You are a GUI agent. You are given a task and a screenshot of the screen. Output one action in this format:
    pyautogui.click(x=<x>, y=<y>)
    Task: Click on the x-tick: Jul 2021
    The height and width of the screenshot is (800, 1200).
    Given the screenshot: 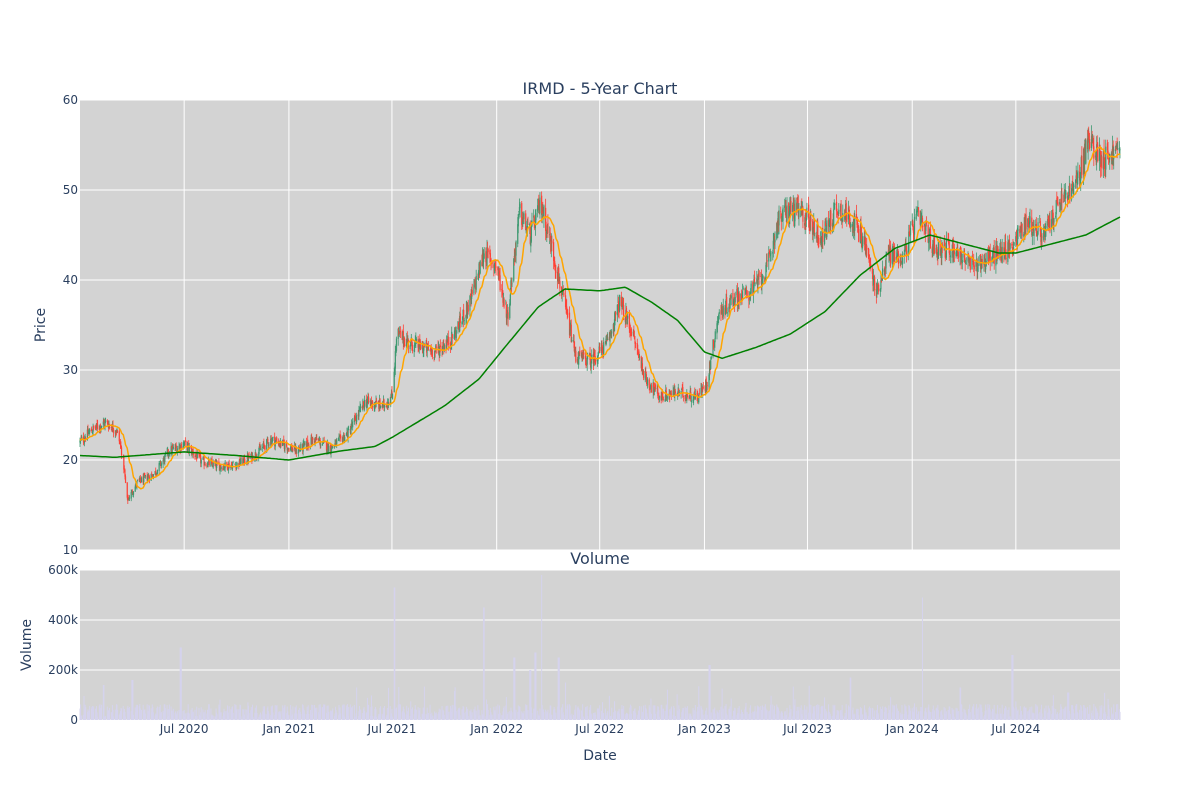 What is the action you would take?
    pyautogui.click(x=392, y=729)
    